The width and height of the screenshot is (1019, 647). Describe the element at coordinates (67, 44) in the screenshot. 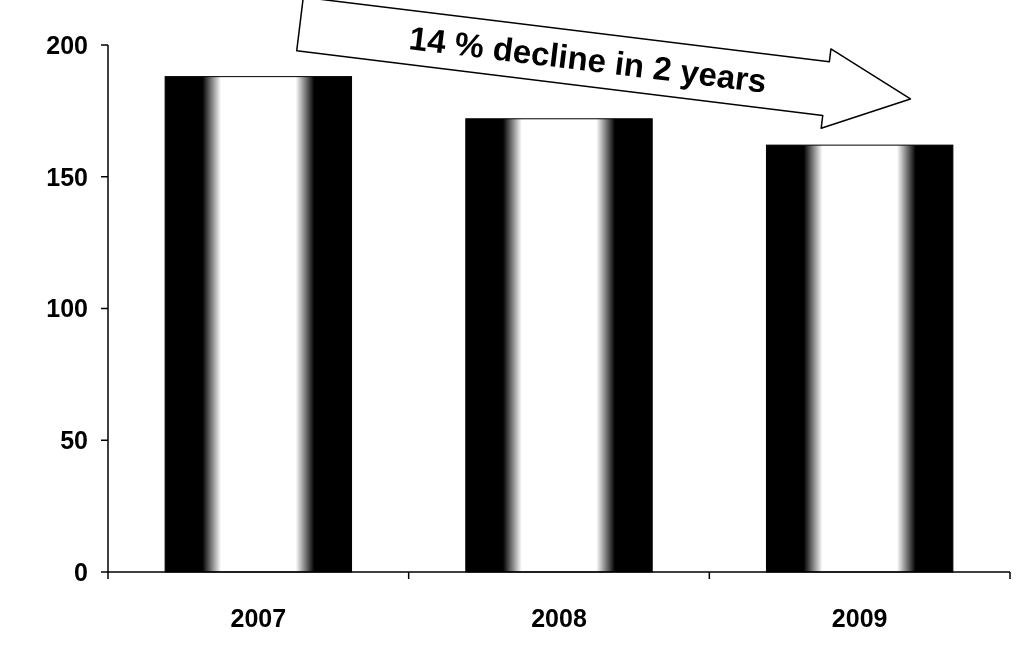

I see `y-tick-label: 200` at that location.